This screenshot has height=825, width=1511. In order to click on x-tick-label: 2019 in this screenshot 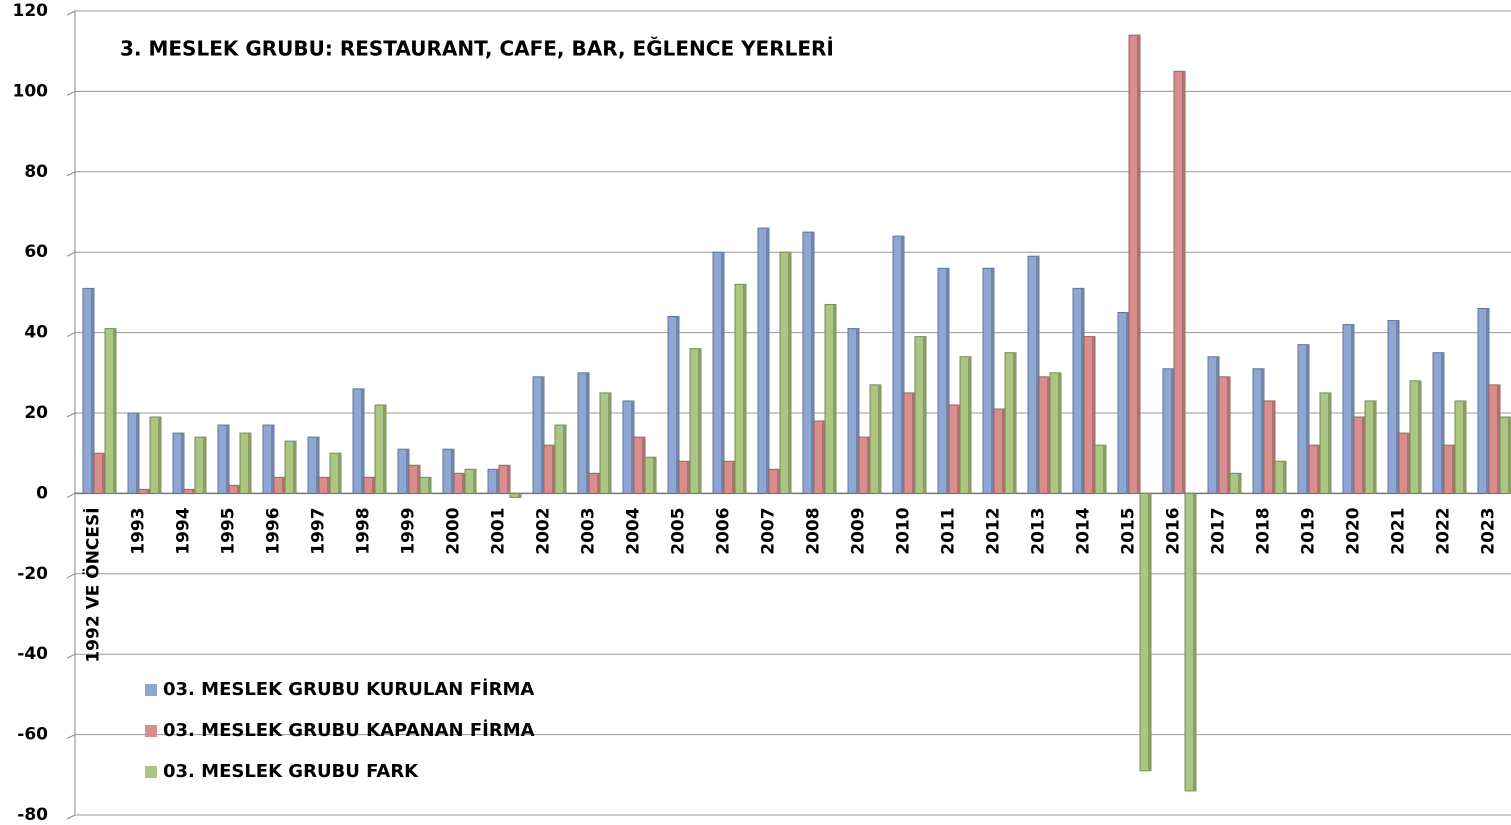, I will do `click(1309, 530)`.